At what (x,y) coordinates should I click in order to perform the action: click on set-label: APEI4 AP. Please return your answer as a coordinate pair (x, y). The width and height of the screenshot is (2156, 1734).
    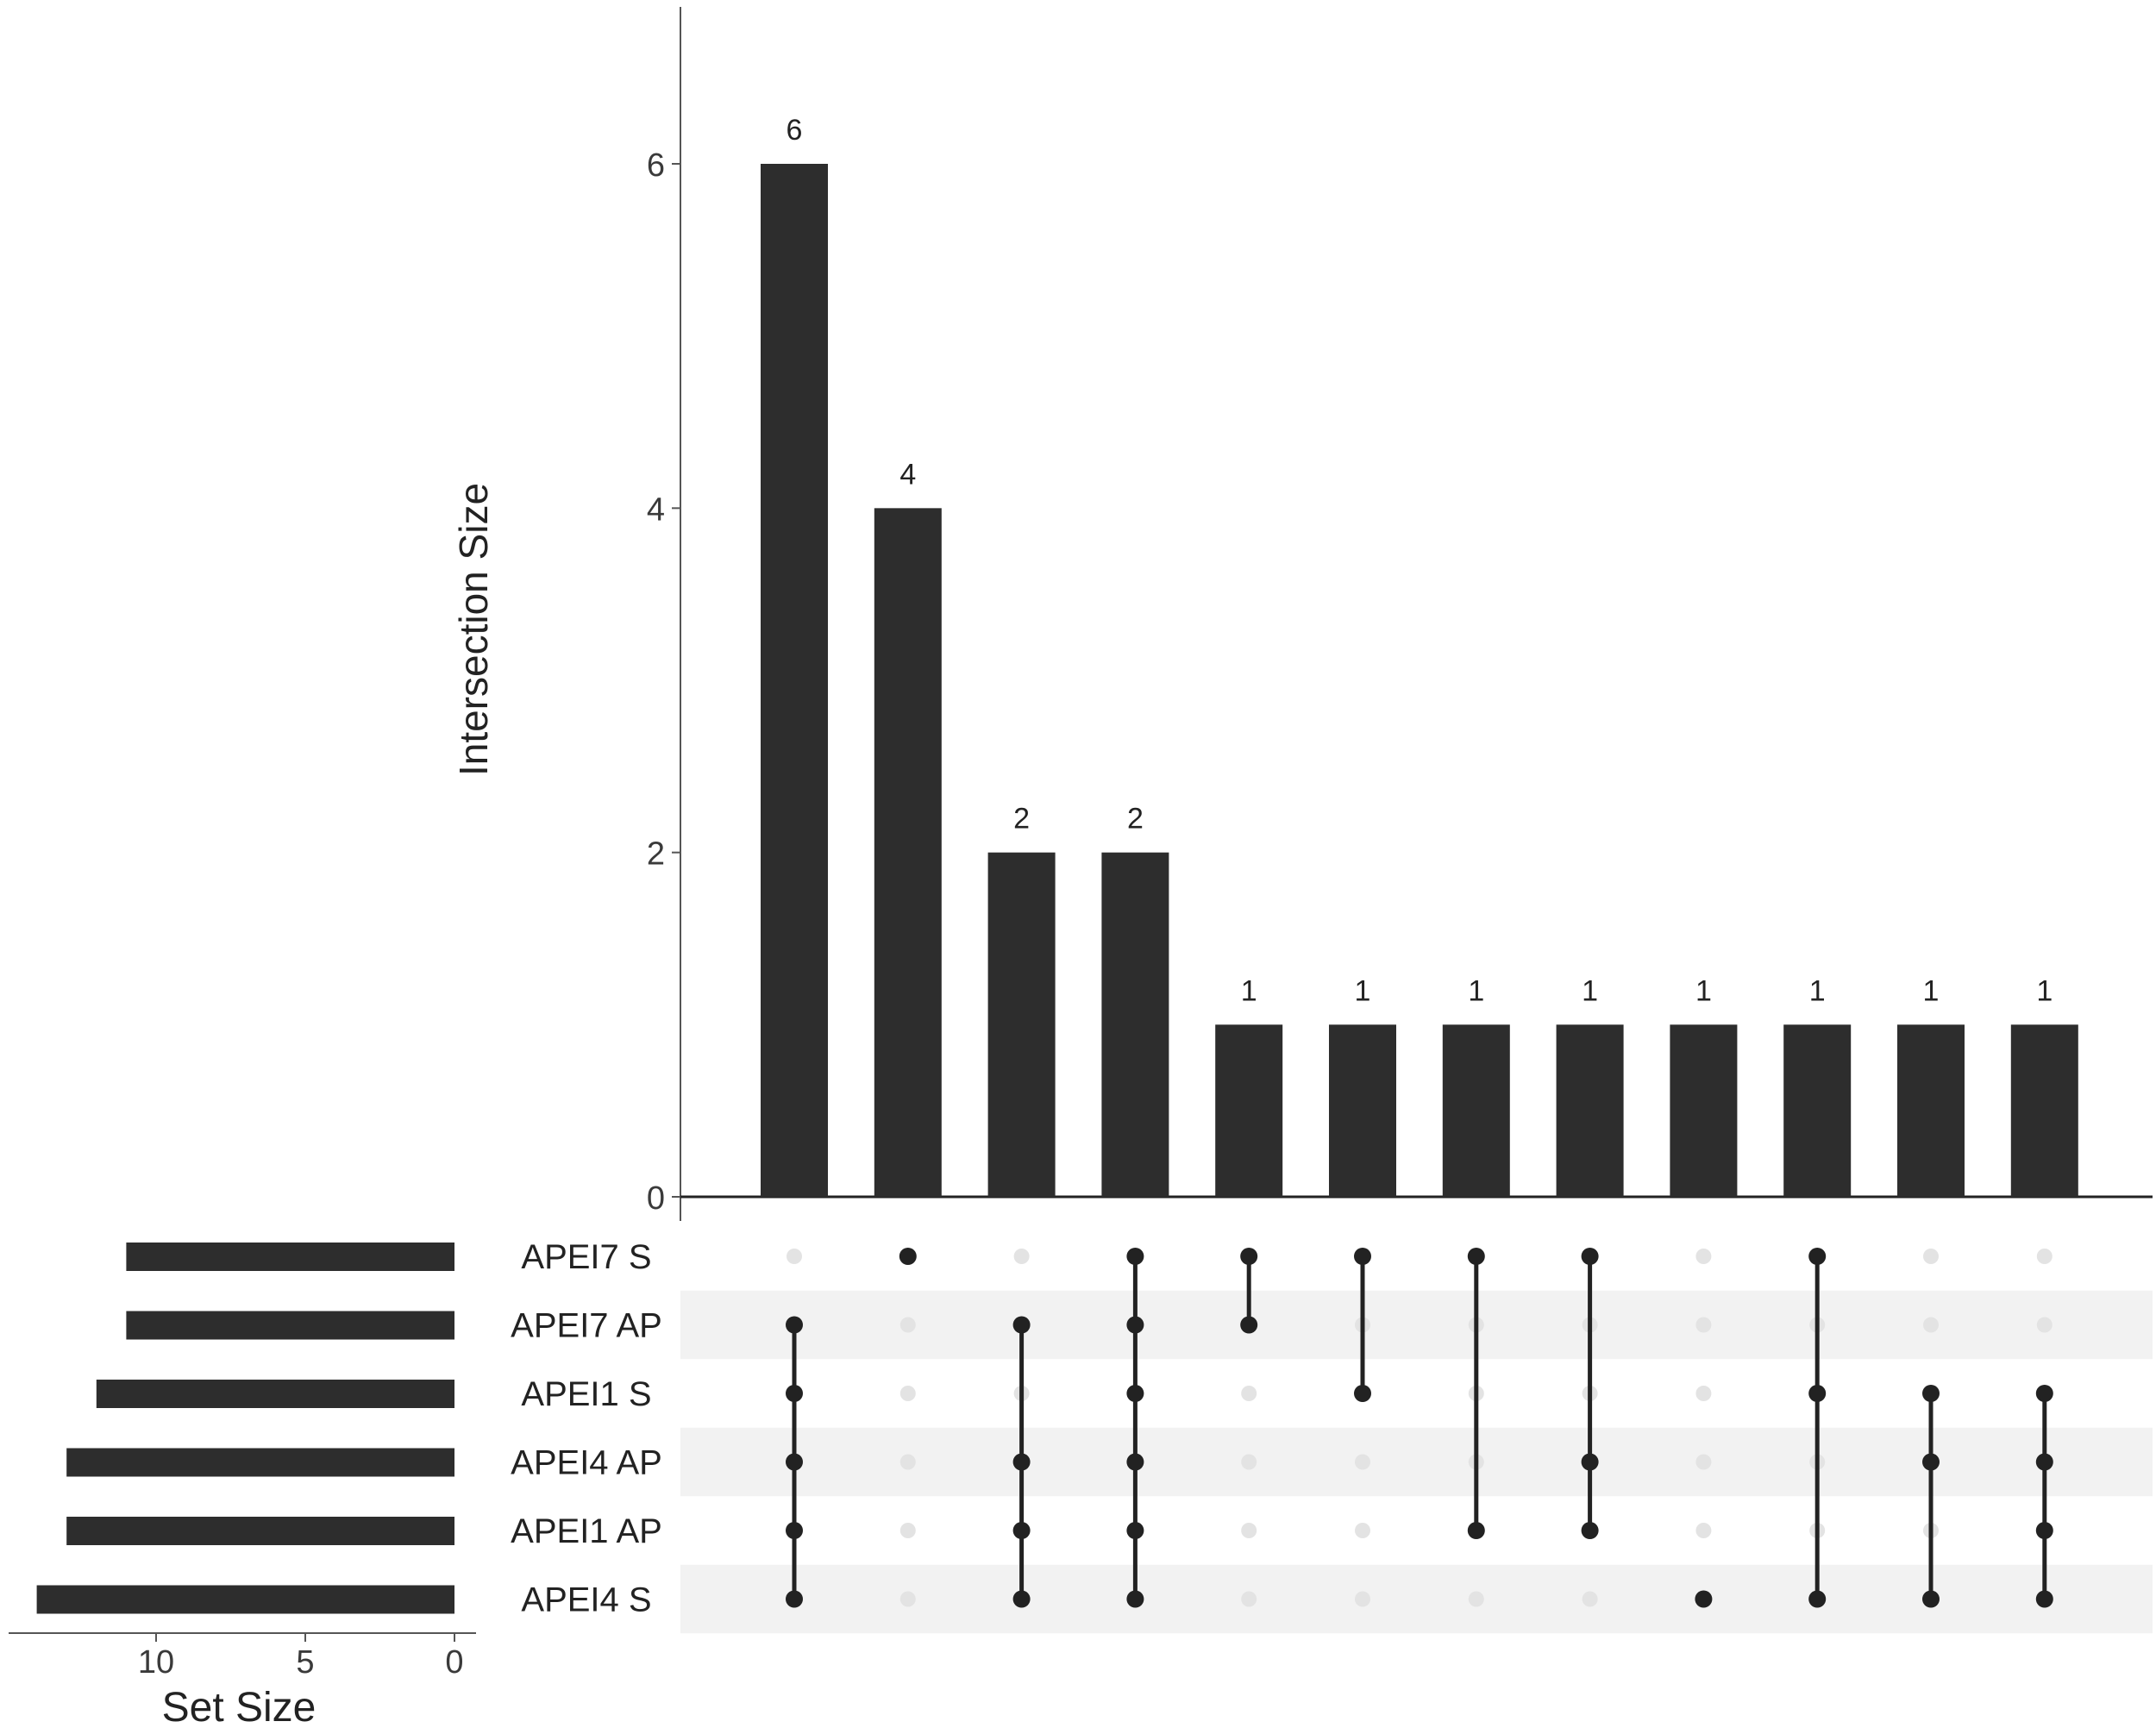
    Looking at the image, I should click on (586, 1463).